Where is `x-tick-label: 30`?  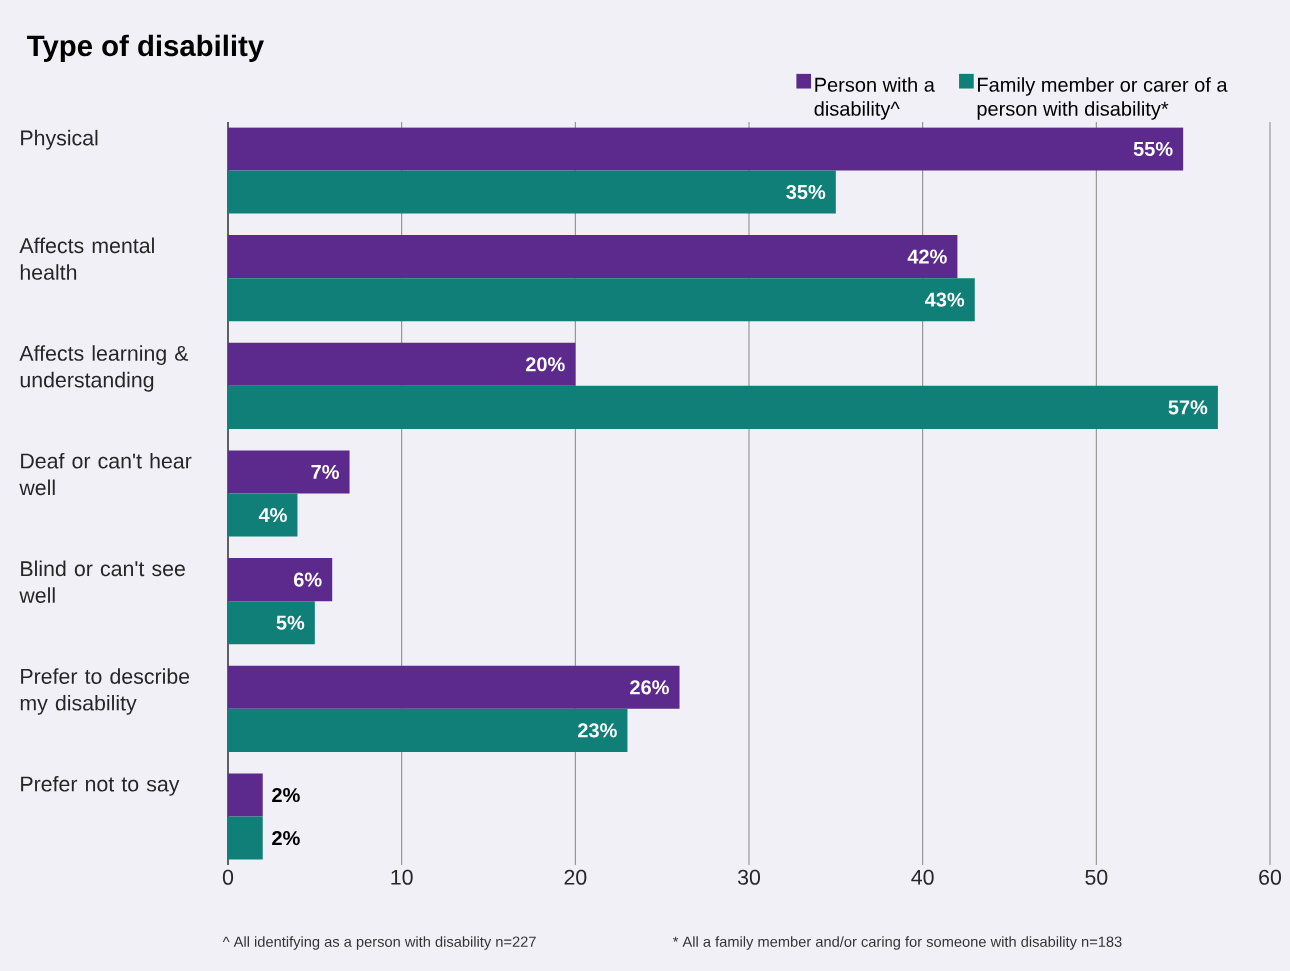
x-tick-label: 30 is located at coordinates (749, 877).